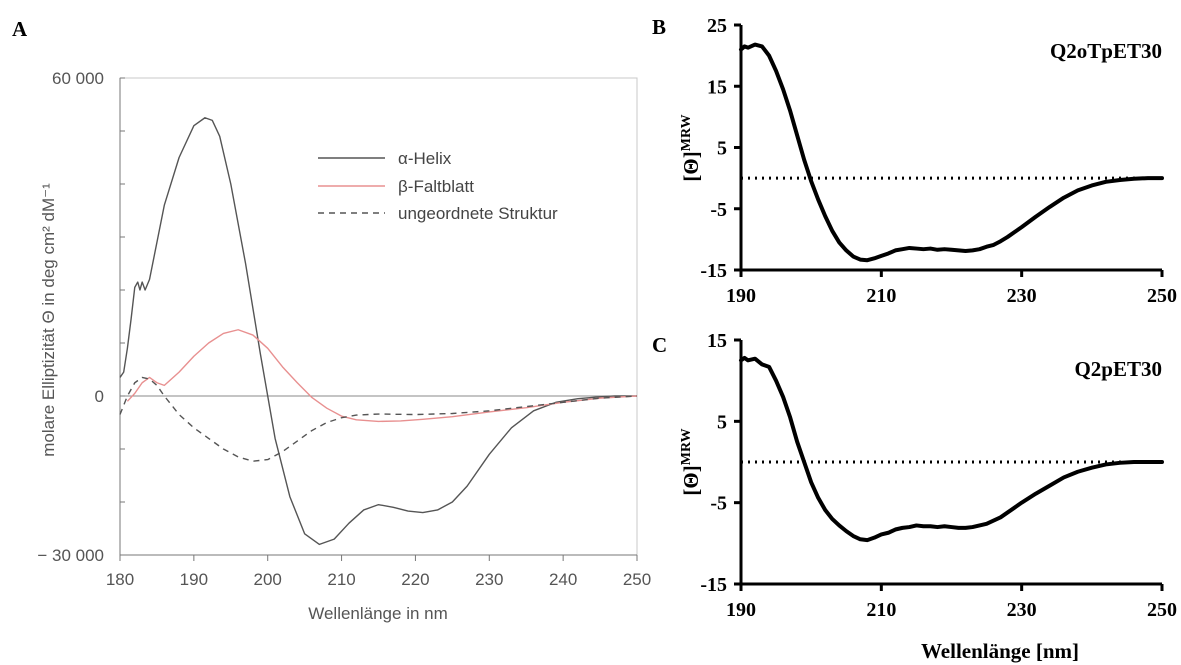  I want to click on panel-c-y-label-main: [Θ], so click(691, 480).